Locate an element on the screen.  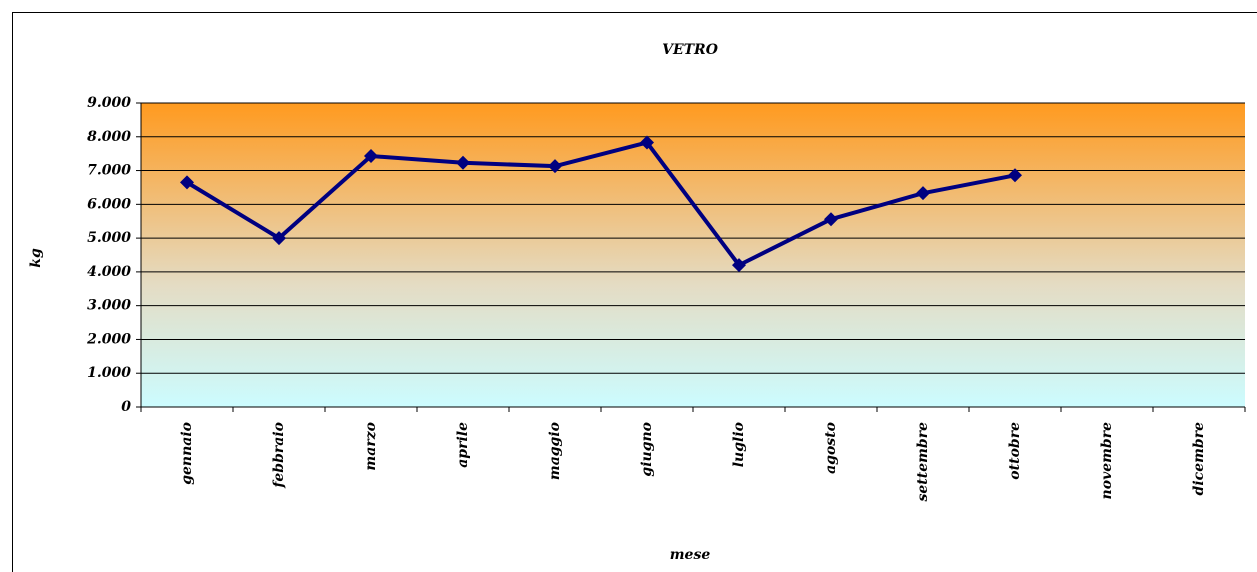
y-tick-label: 3.000 is located at coordinates (109, 306).